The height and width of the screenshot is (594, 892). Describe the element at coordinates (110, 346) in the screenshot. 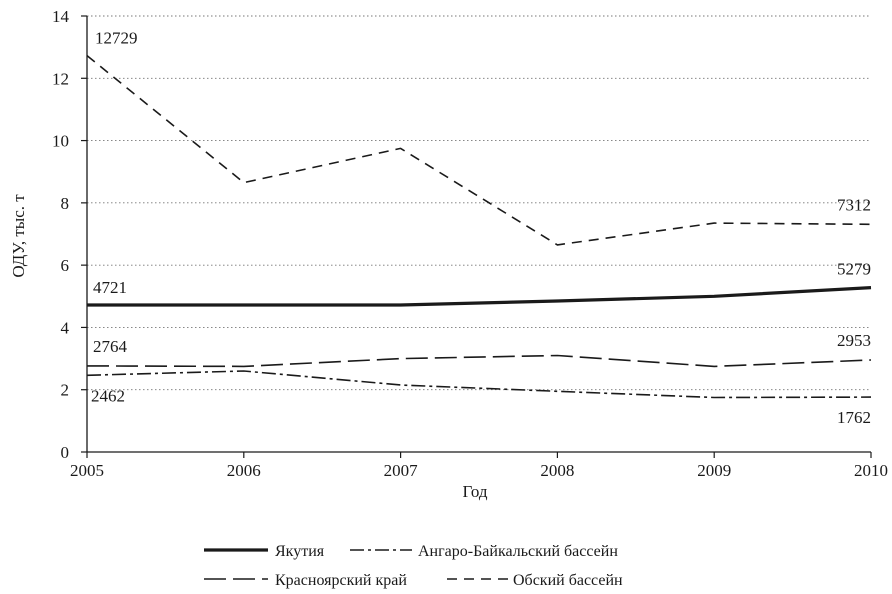

I see `data-label: 2764` at that location.